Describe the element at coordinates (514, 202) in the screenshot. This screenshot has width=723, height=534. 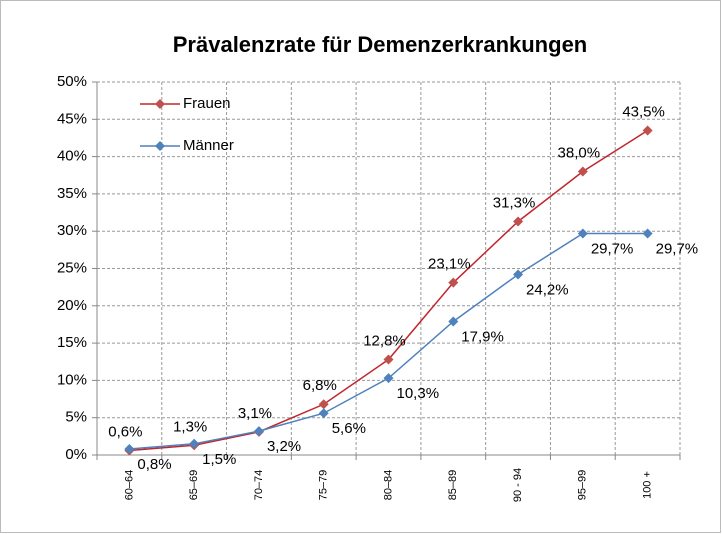
I see `data-label: 31,3%` at that location.